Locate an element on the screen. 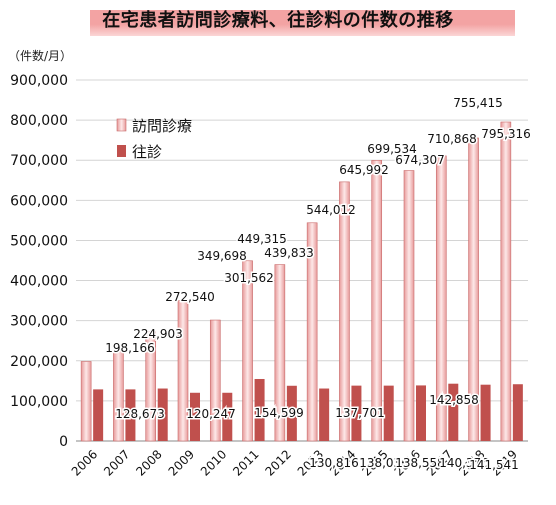 The height and width of the screenshot is (505, 556). x-tick-label: 2009 is located at coordinates (181, 462).